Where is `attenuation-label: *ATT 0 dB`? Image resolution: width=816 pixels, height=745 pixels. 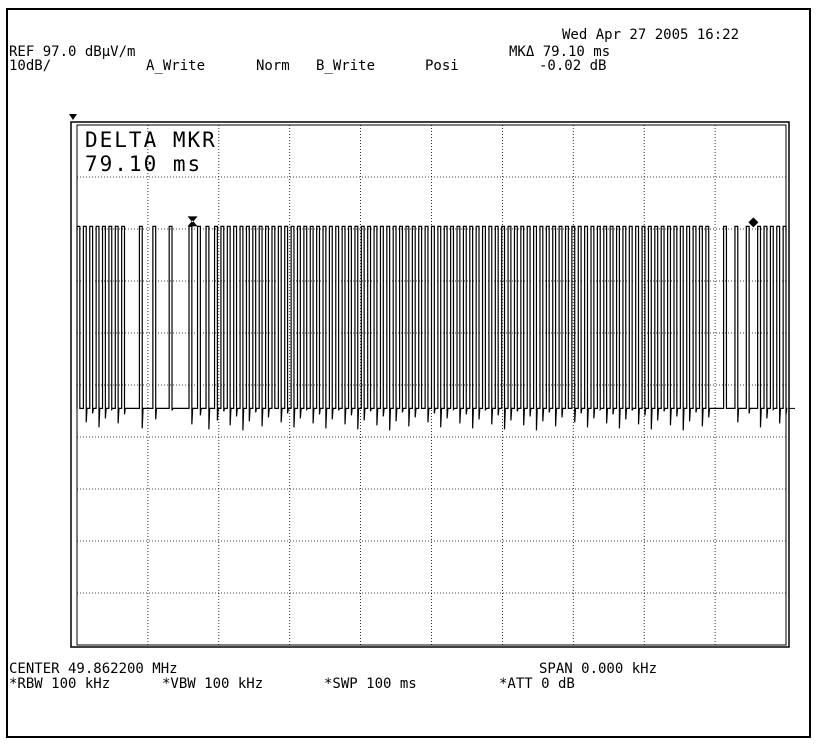 attenuation-label: *ATT 0 dB is located at coordinates (537, 684).